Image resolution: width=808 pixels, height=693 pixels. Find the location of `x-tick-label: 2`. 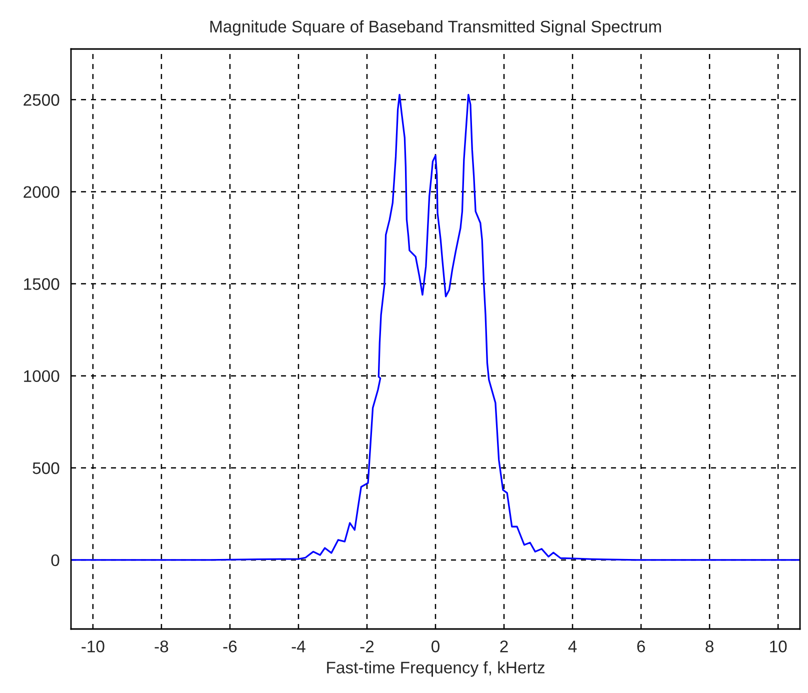

x-tick-label: 2 is located at coordinates (504, 646).